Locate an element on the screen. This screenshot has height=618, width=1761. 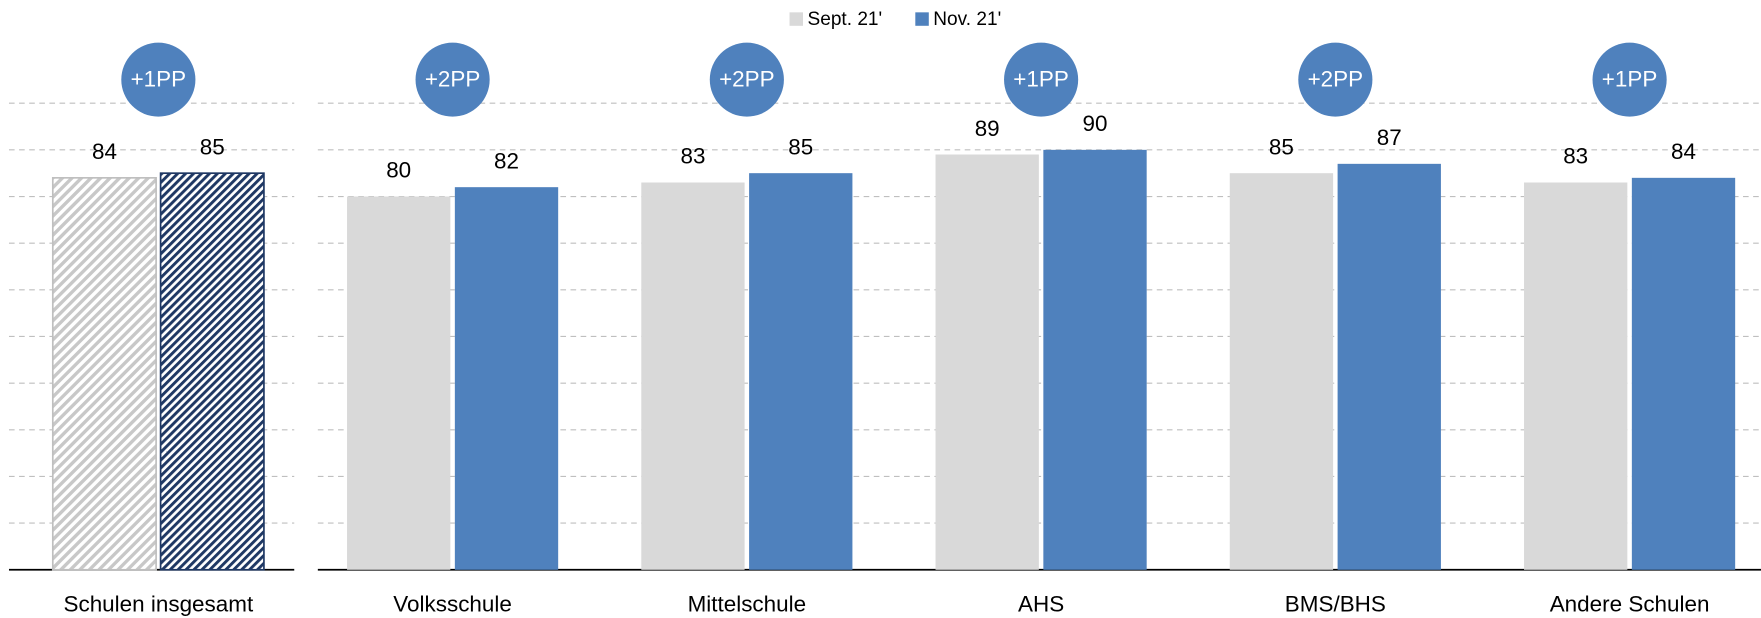
x-tick-label: BMS/BHS is located at coordinates (1335, 604).